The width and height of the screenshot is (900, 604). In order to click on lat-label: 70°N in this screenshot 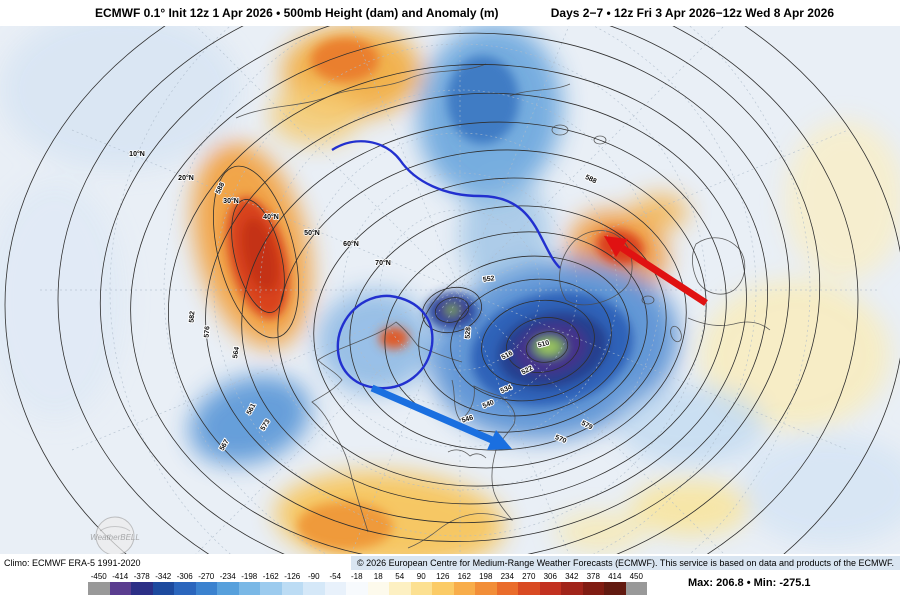, I will do `click(383, 263)`.